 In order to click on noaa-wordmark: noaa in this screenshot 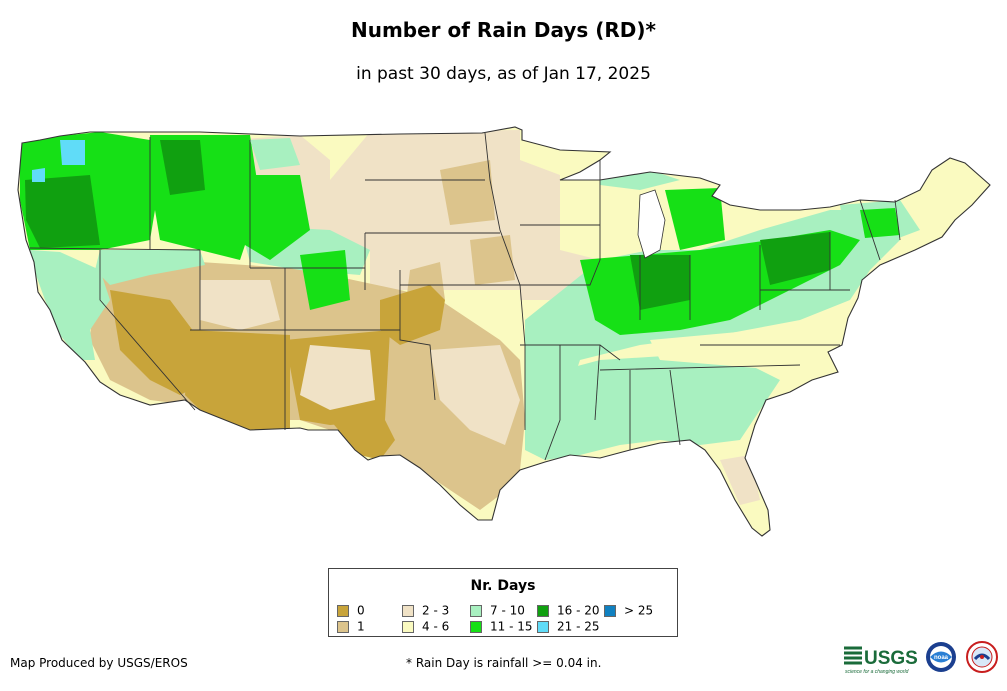, I will do `click(941, 658)`.